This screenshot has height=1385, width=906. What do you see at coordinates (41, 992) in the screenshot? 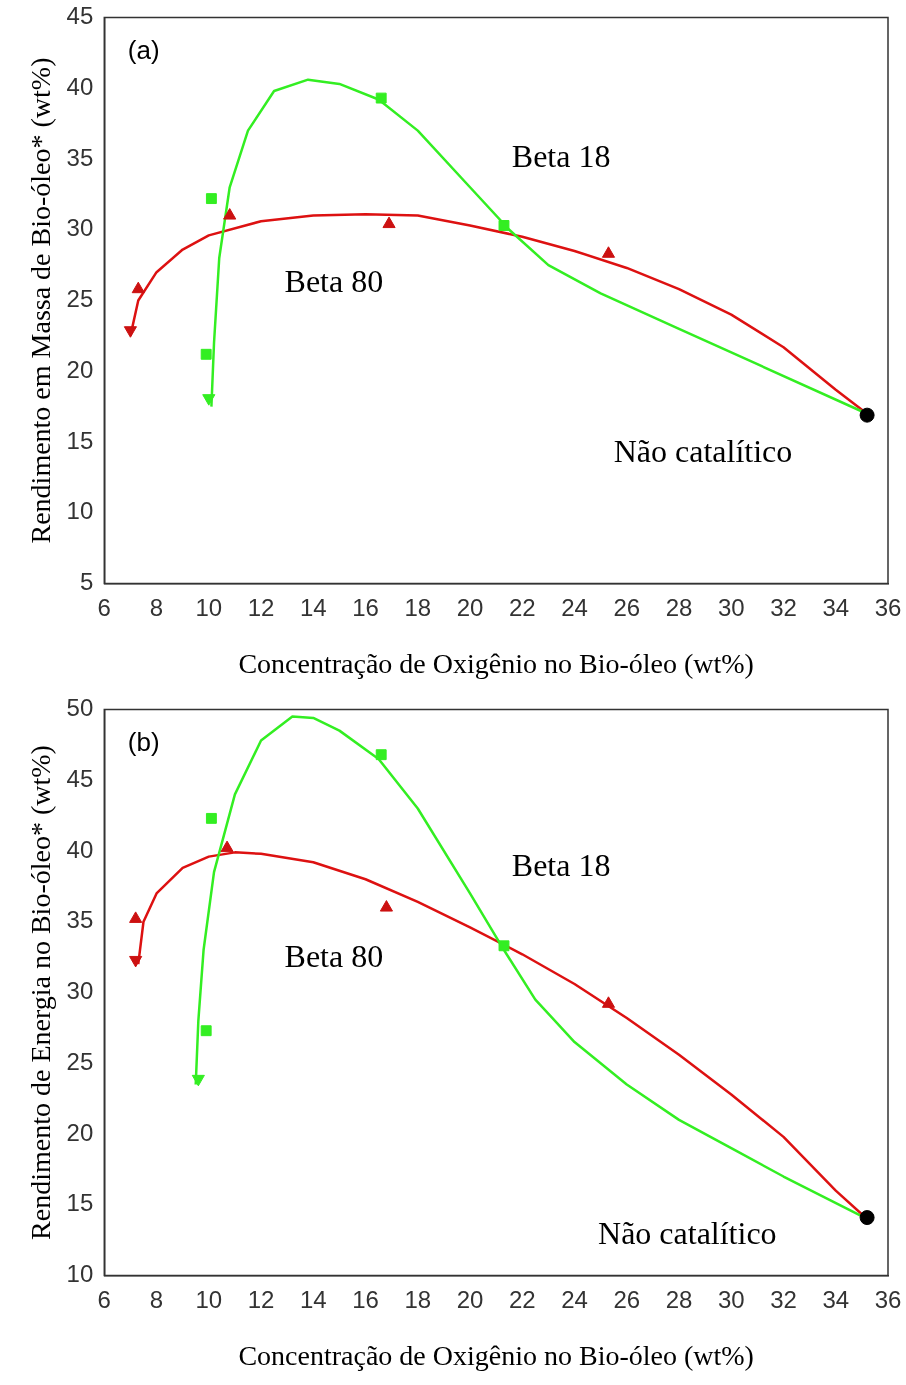
I see `y-axis-title: Rendimento de Energia no Bio-óleo* (wt%)` at bounding box center [41, 992].